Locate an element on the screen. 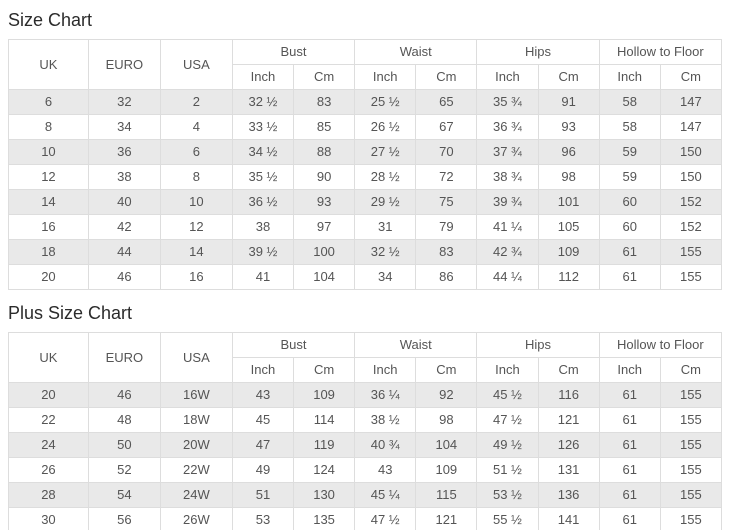 The width and height of the screenshot is (730, 530). table-cell: 152 is located at coordinates (691, 227).